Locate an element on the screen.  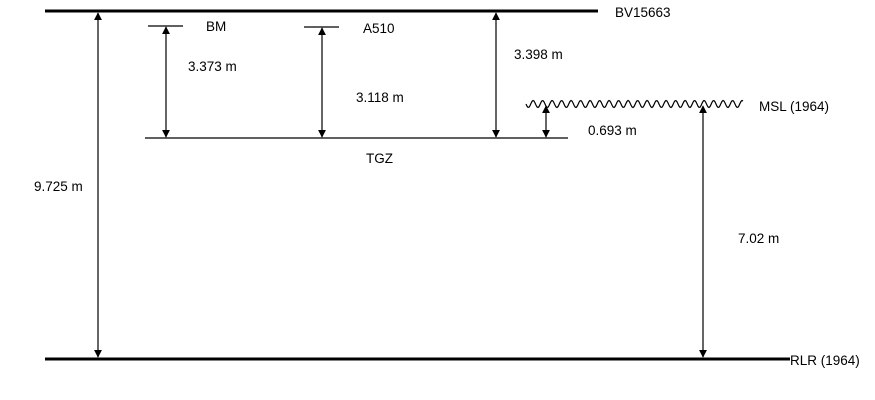
total-distance-label: 9.725 m is located at coordinates (58, 186).